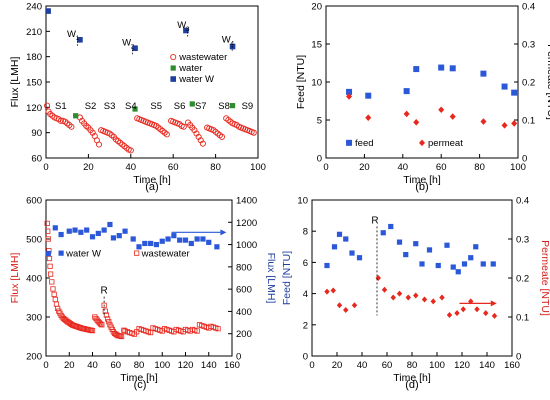 This screenshot has height=400, width=550. Describe the element at coordinates (244, 267) in the screenshot. I see `y2-tick-label: 800` at that location.